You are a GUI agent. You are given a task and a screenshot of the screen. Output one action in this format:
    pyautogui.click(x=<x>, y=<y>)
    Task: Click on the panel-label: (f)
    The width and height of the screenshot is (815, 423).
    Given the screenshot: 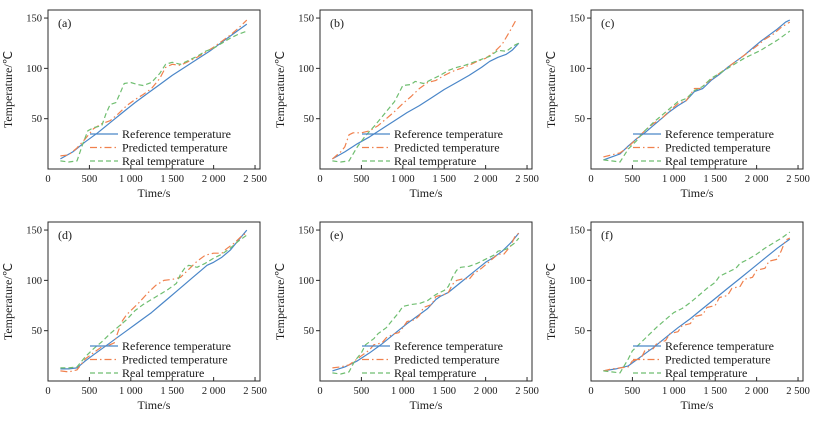 What is the action you would take?
    pyautogui.click(x=607, y=235)
    